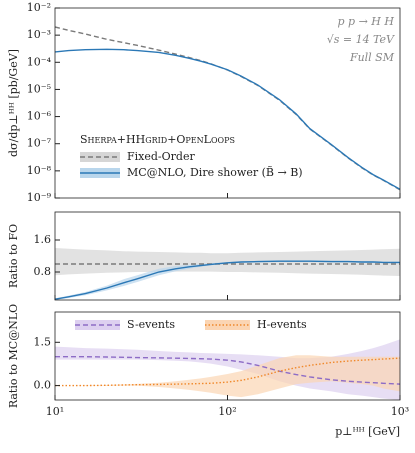 Image resolution: width=415 pixels, height=453 pixels. Describe the element at coordinates (13, 356) in the screenshot. I see `y-axis-label: Ratio to MC@NLO` at that location.